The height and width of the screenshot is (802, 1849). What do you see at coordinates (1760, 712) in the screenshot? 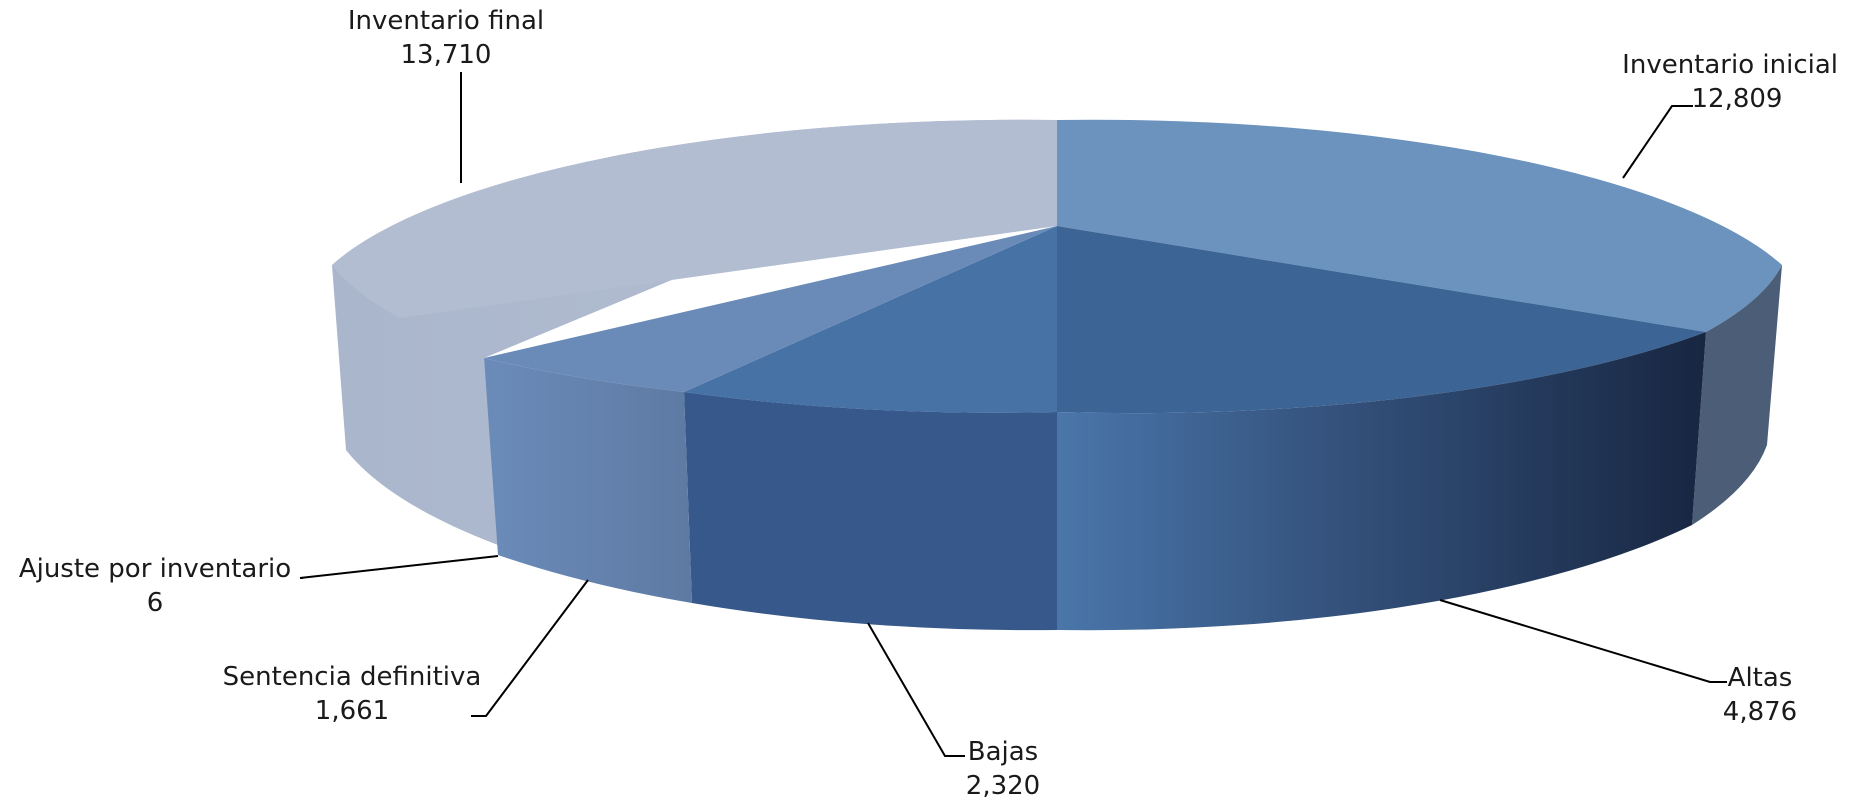
I see `value-altas: 4,876` at bounding box center [1760, 712].